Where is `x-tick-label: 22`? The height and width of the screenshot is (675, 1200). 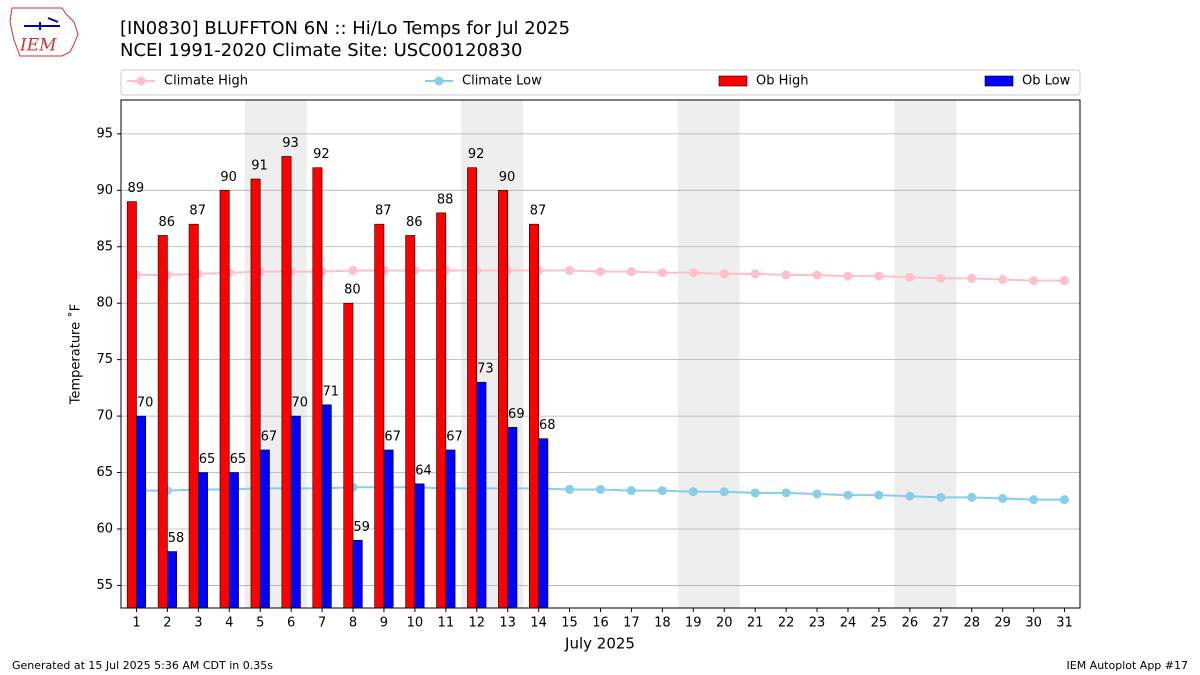 x-tick-label: 22 is located at coordinates (786, 623).